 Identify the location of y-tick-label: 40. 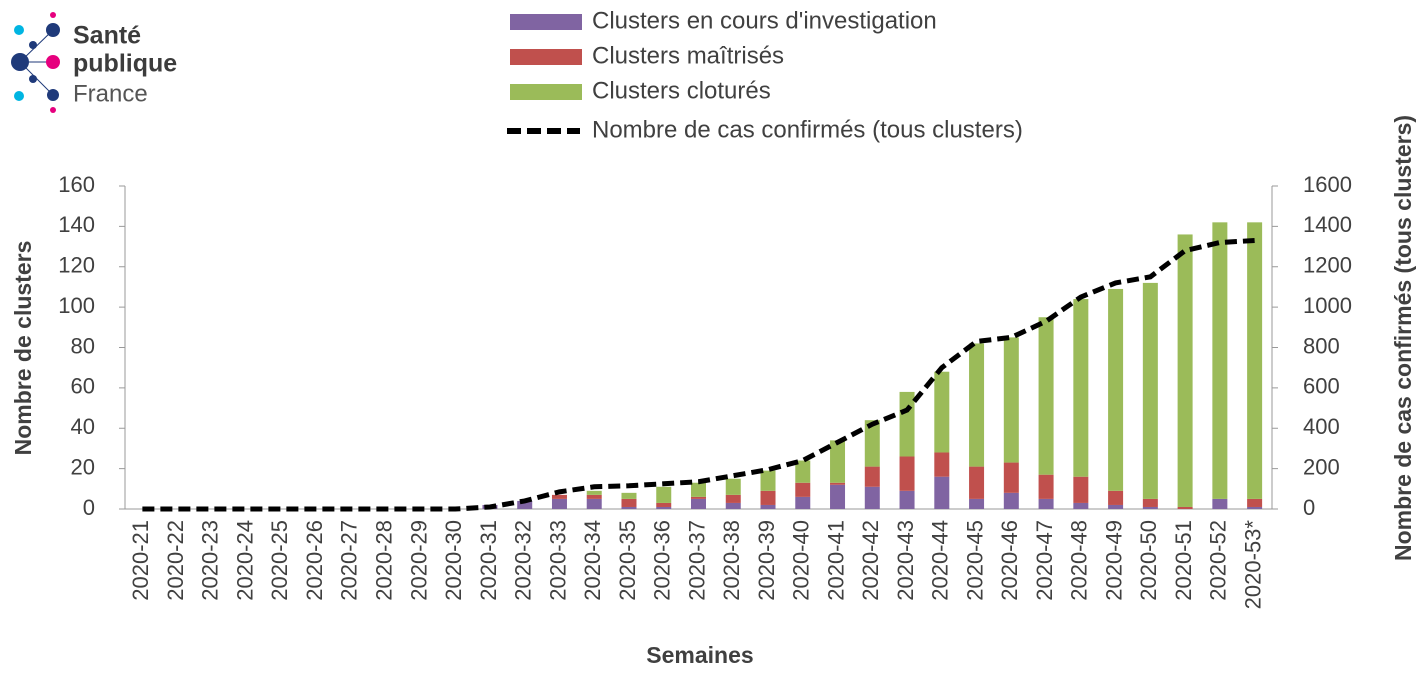
(83, 426).